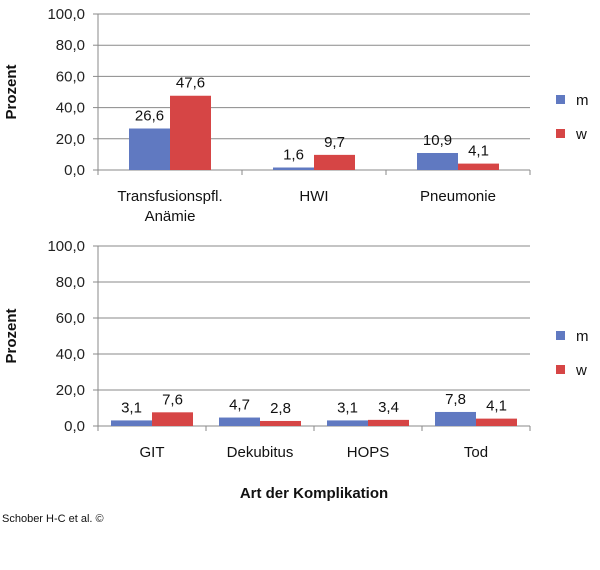 The height and width of the screenshot is (570, 600). I want to click on data-label: 10,9, so click(437, 140).